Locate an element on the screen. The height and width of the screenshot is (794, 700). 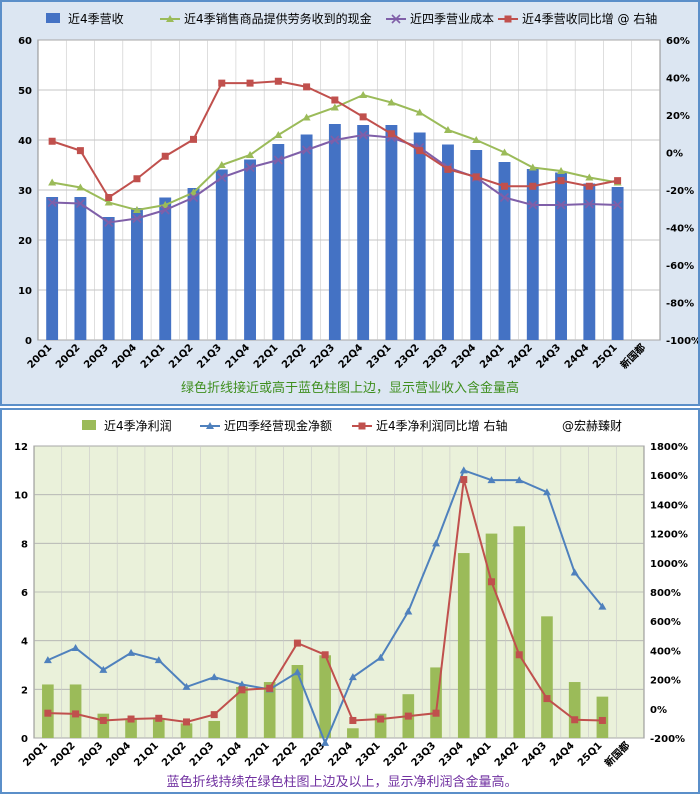
x-tick-label: 23Q4 is located at coordinates (464, 356).